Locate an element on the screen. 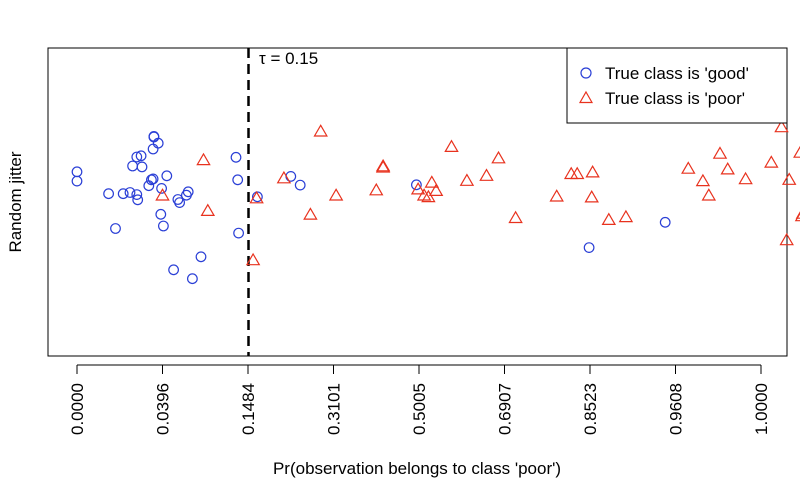 This screenshot has height=492, width=800. x-tick-label: 0.6907 is located at coordinates (505, 409).